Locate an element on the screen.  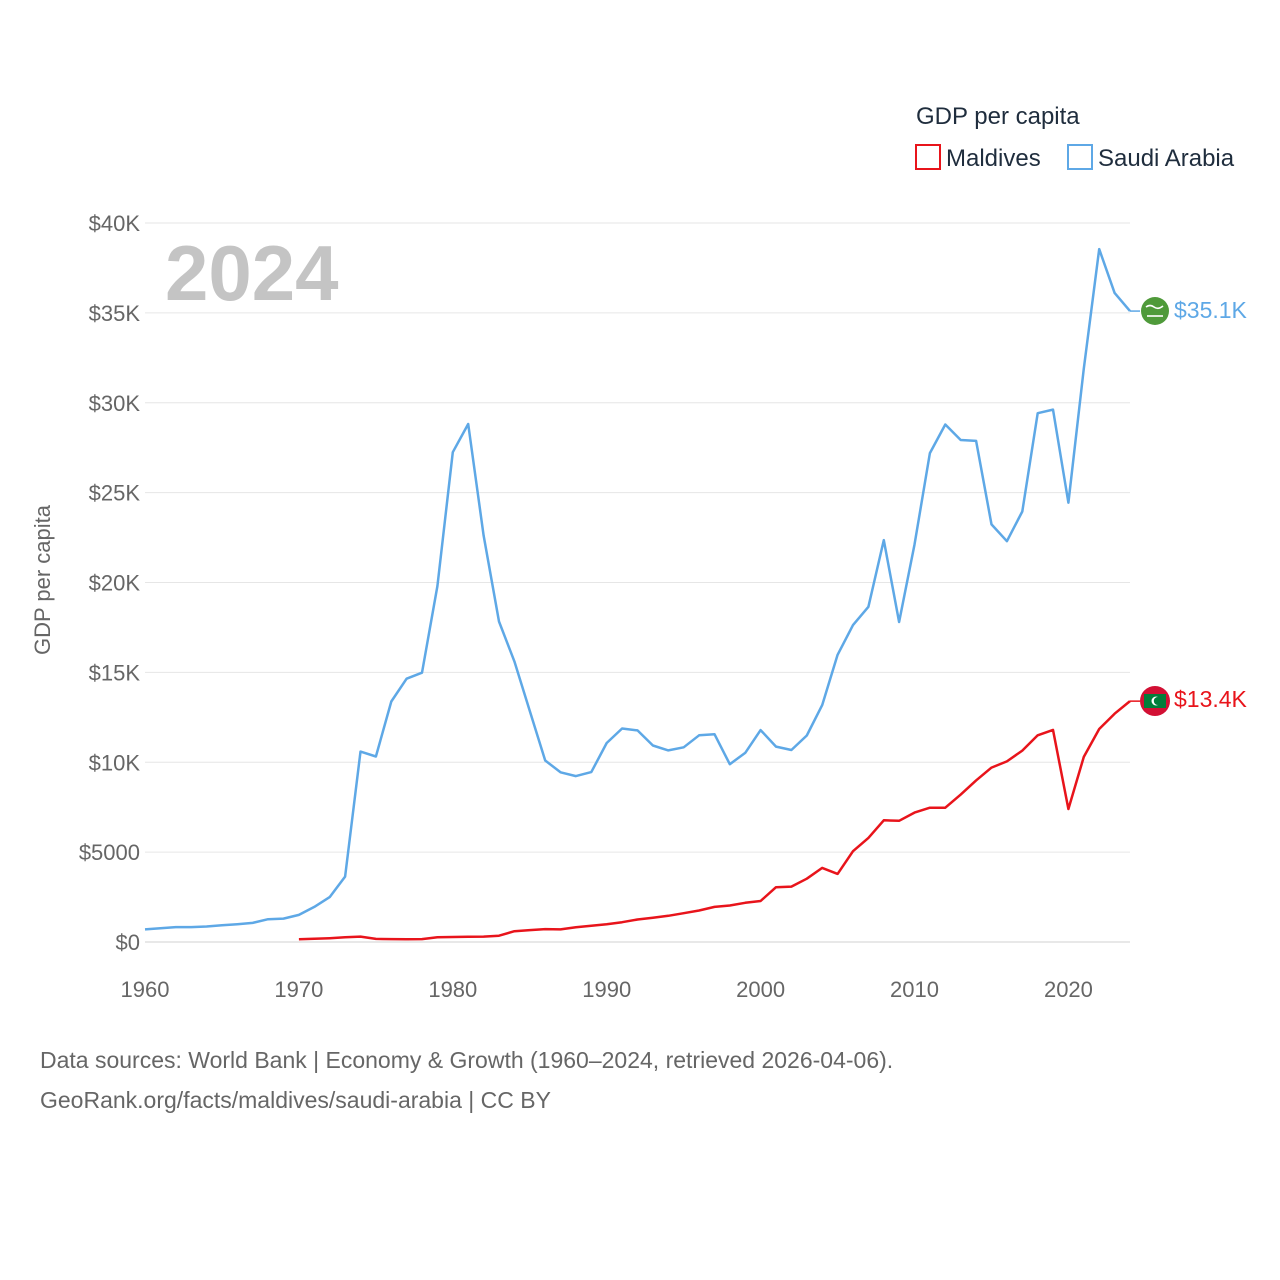
x-tick-label: 2020 is located at coordinates (1068, 989).